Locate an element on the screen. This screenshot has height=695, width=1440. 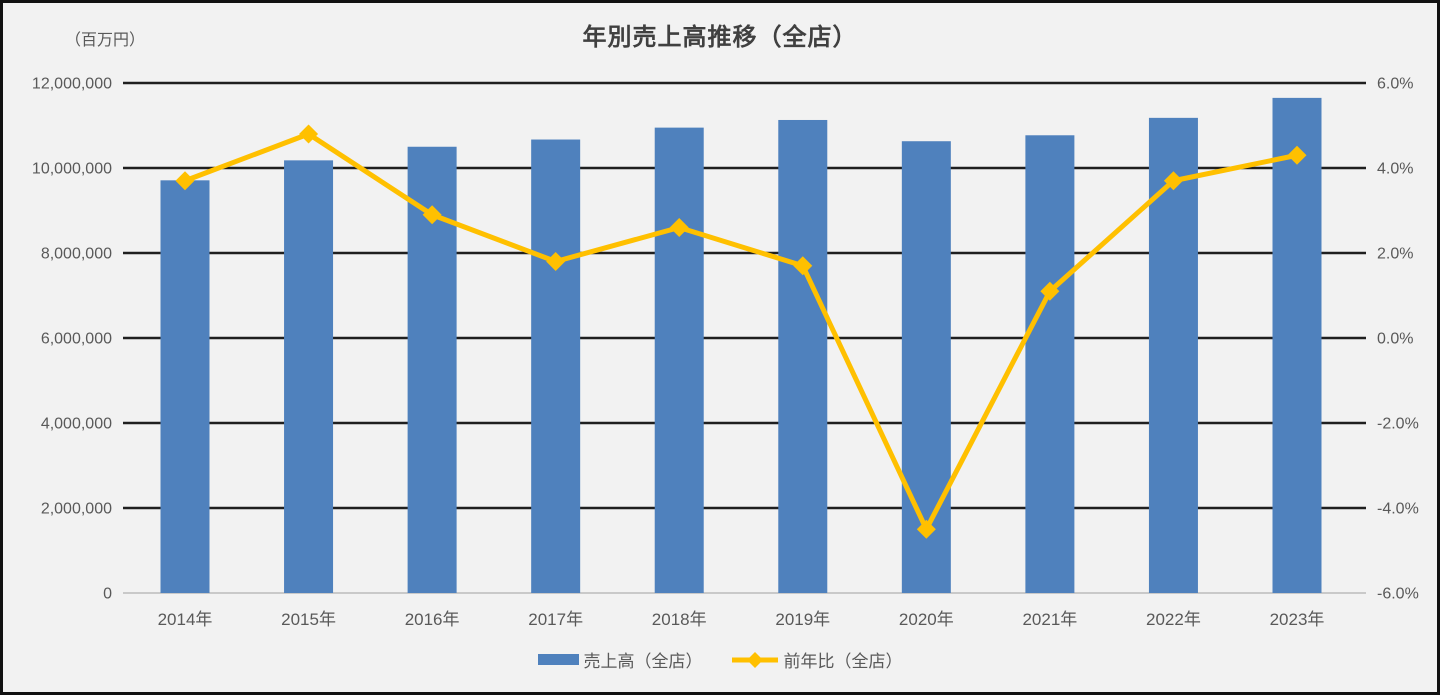
right-axis-tick-label: 6.0% is located at coordinates (1395, 84).